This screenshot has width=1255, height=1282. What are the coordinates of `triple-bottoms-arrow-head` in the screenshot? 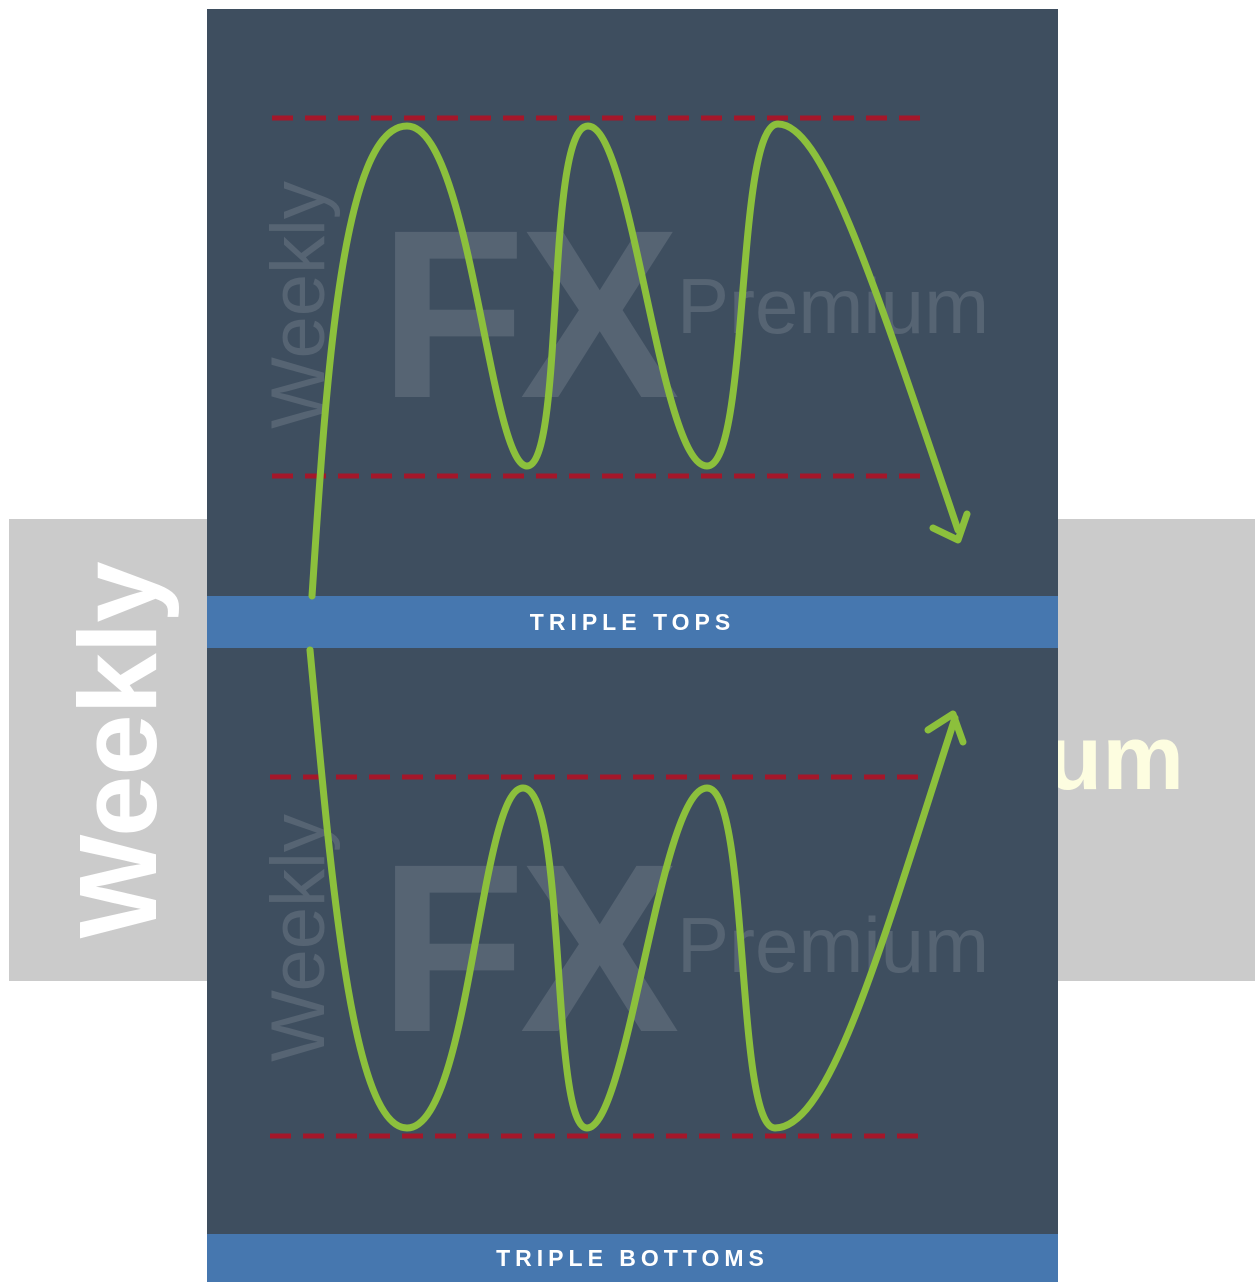 It's located at (945, 728).